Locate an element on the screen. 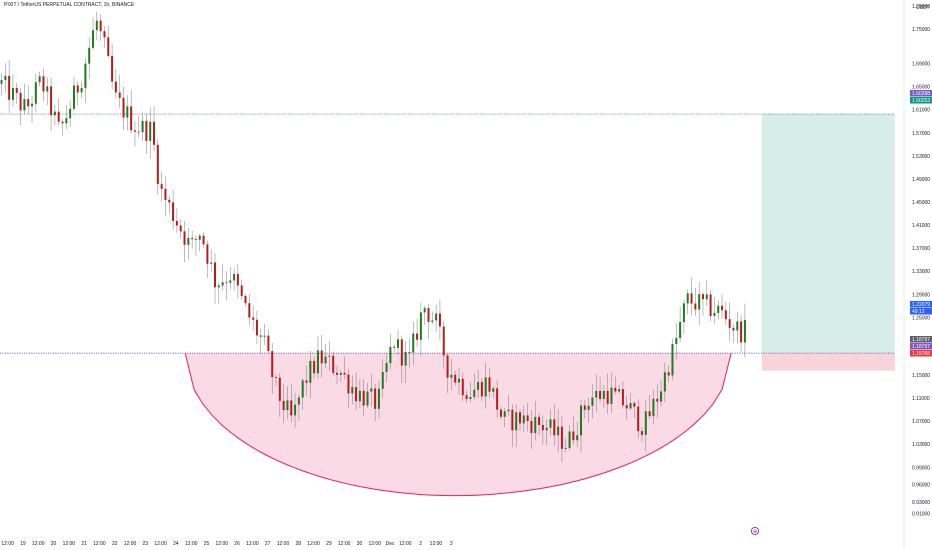 The width and height of the screenshot is (932, 550). price-badge: 1.15768 is located at coordinates (921, 353).